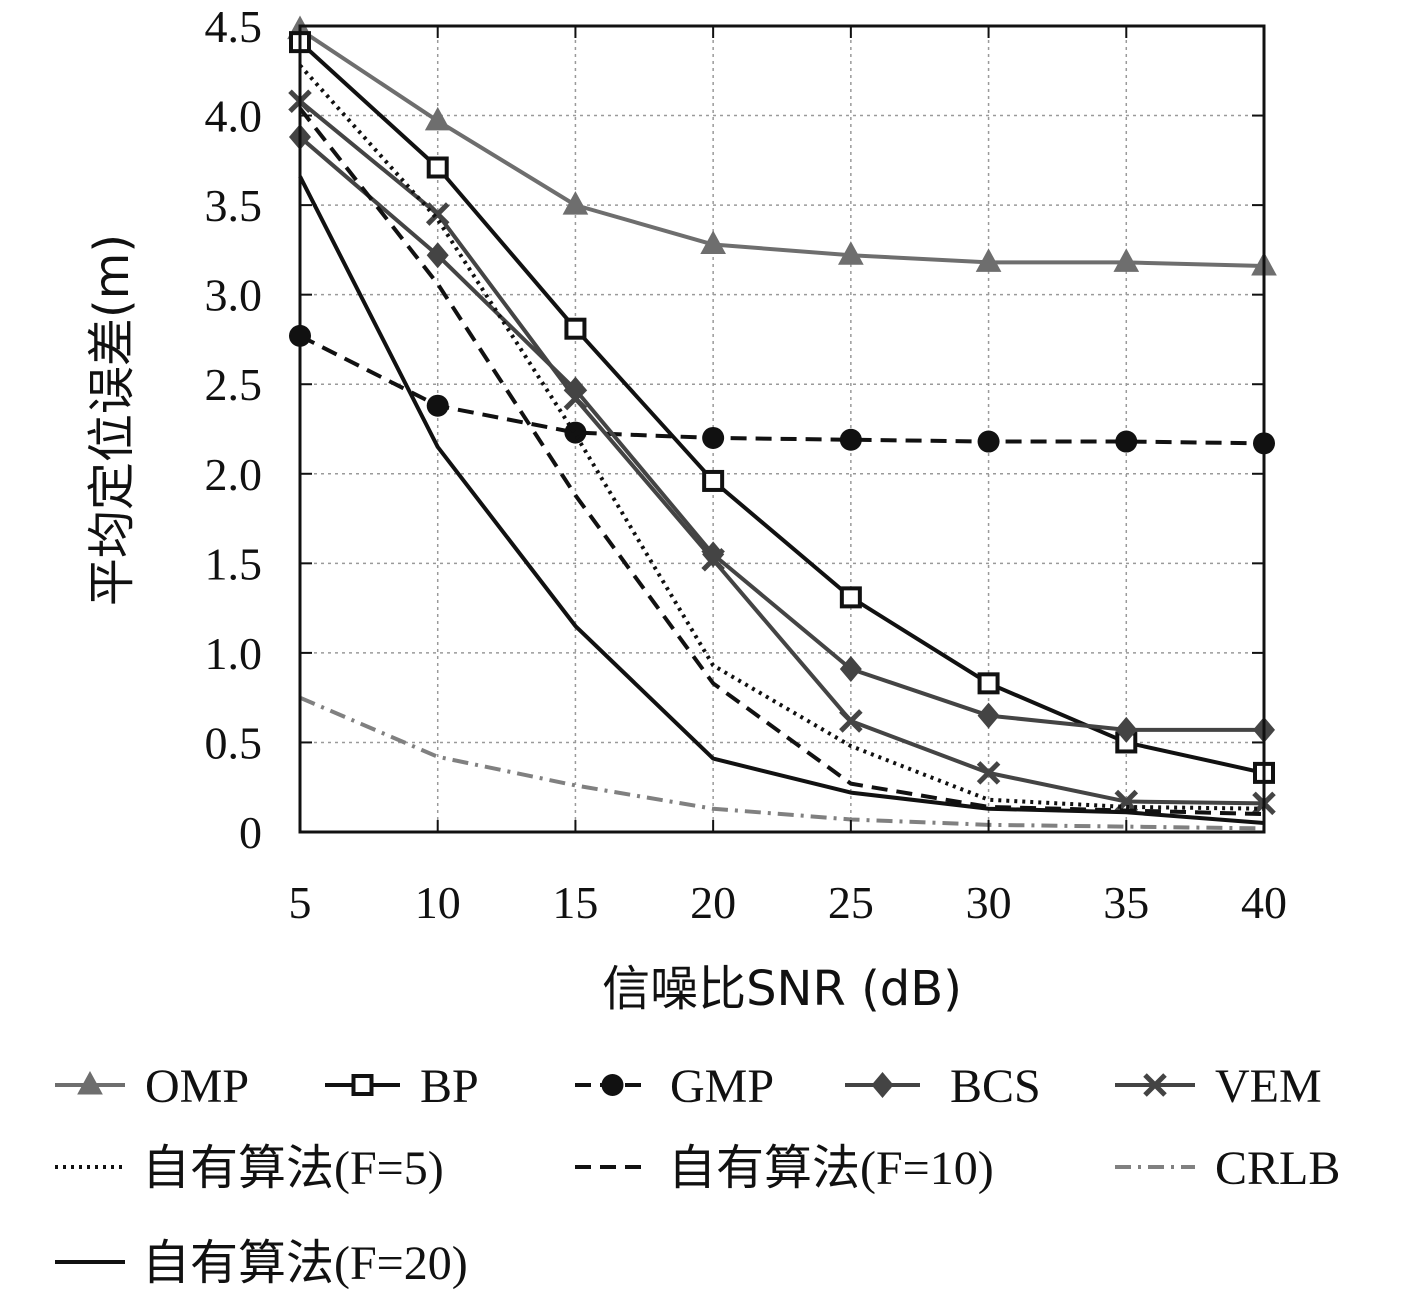 This screenshot has height=1306, width=1417. I want to click on legend-entry: GMP, so click(674, 1086).